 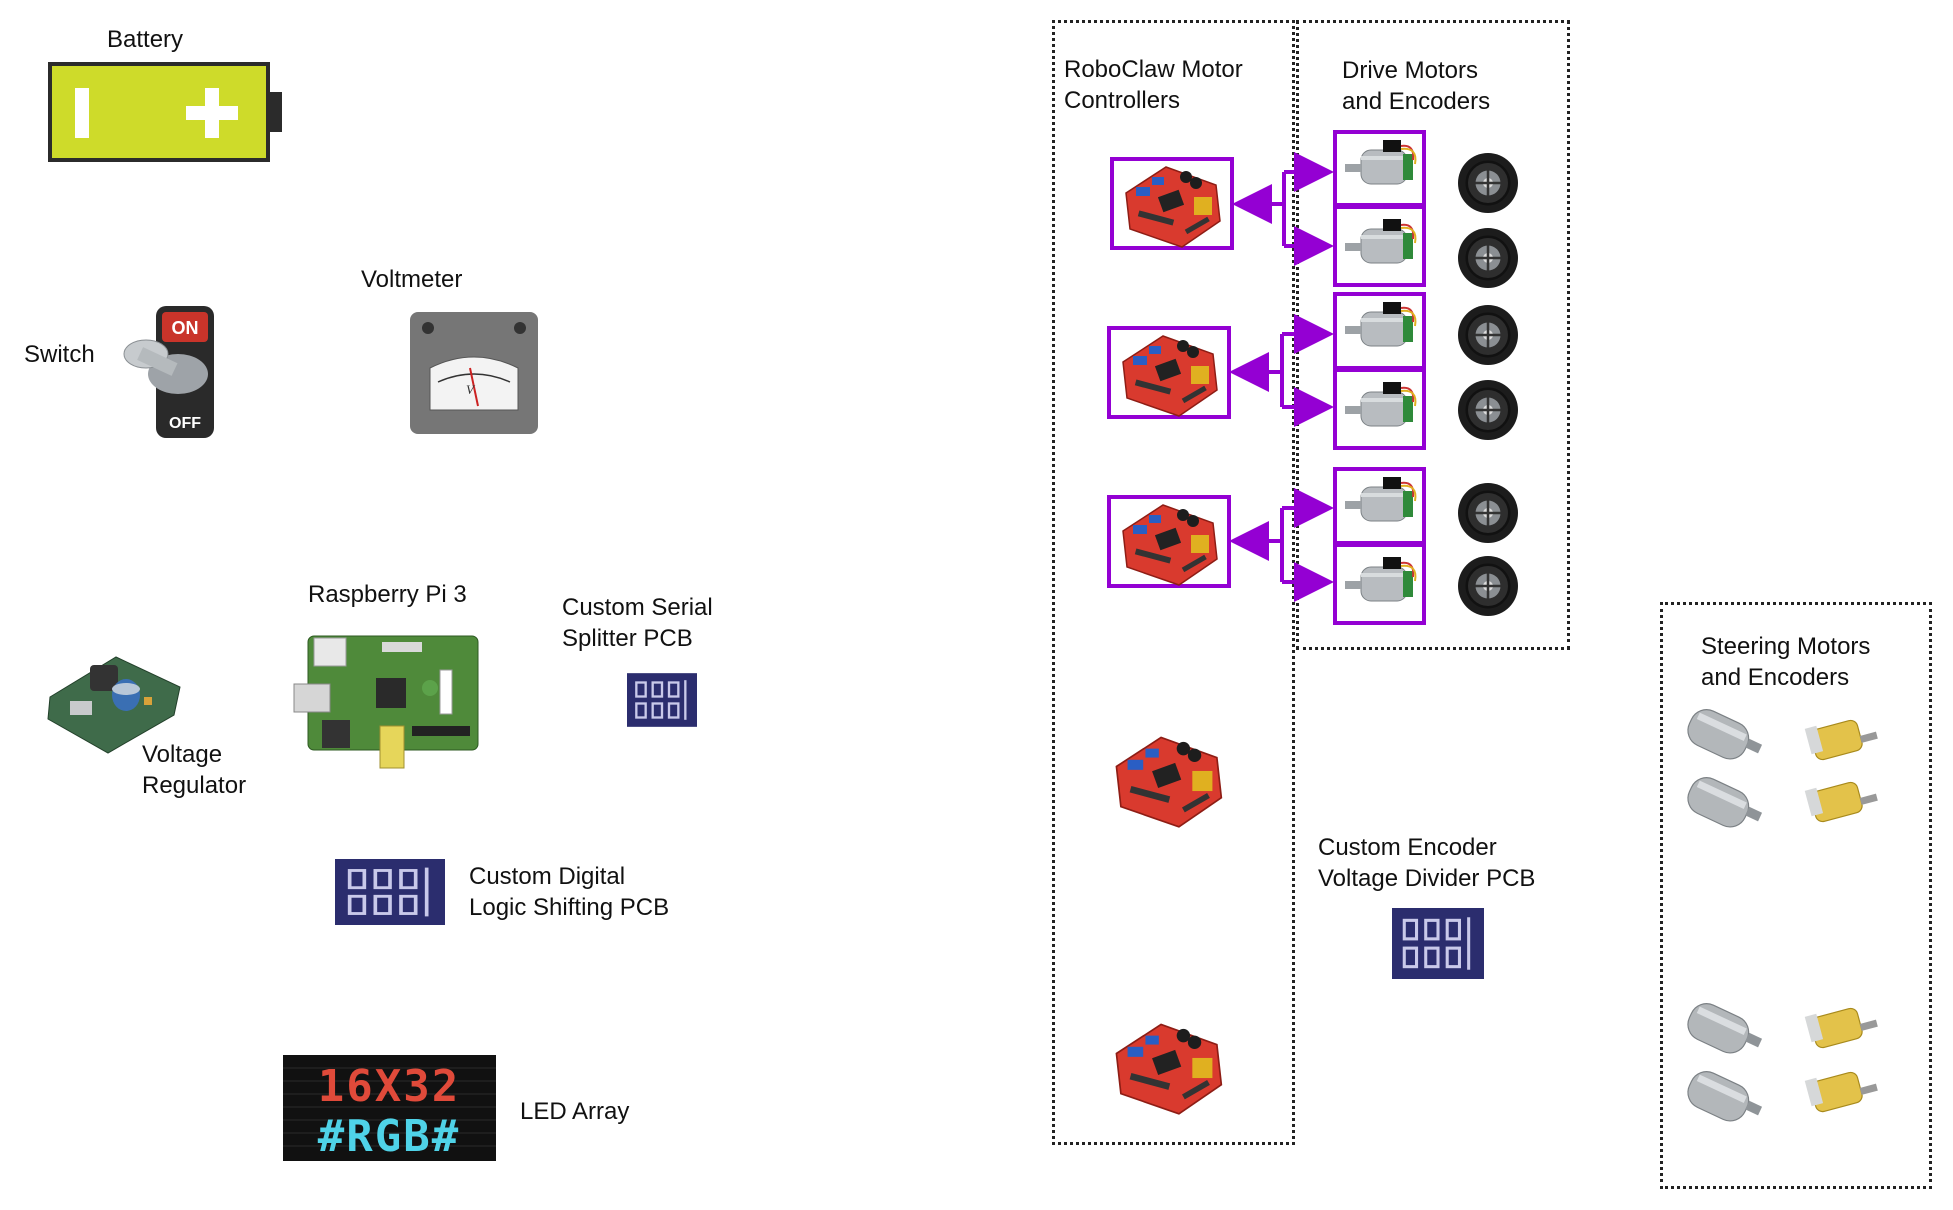 I want to click on switch-label: Switch, so click(x=59, y=354).